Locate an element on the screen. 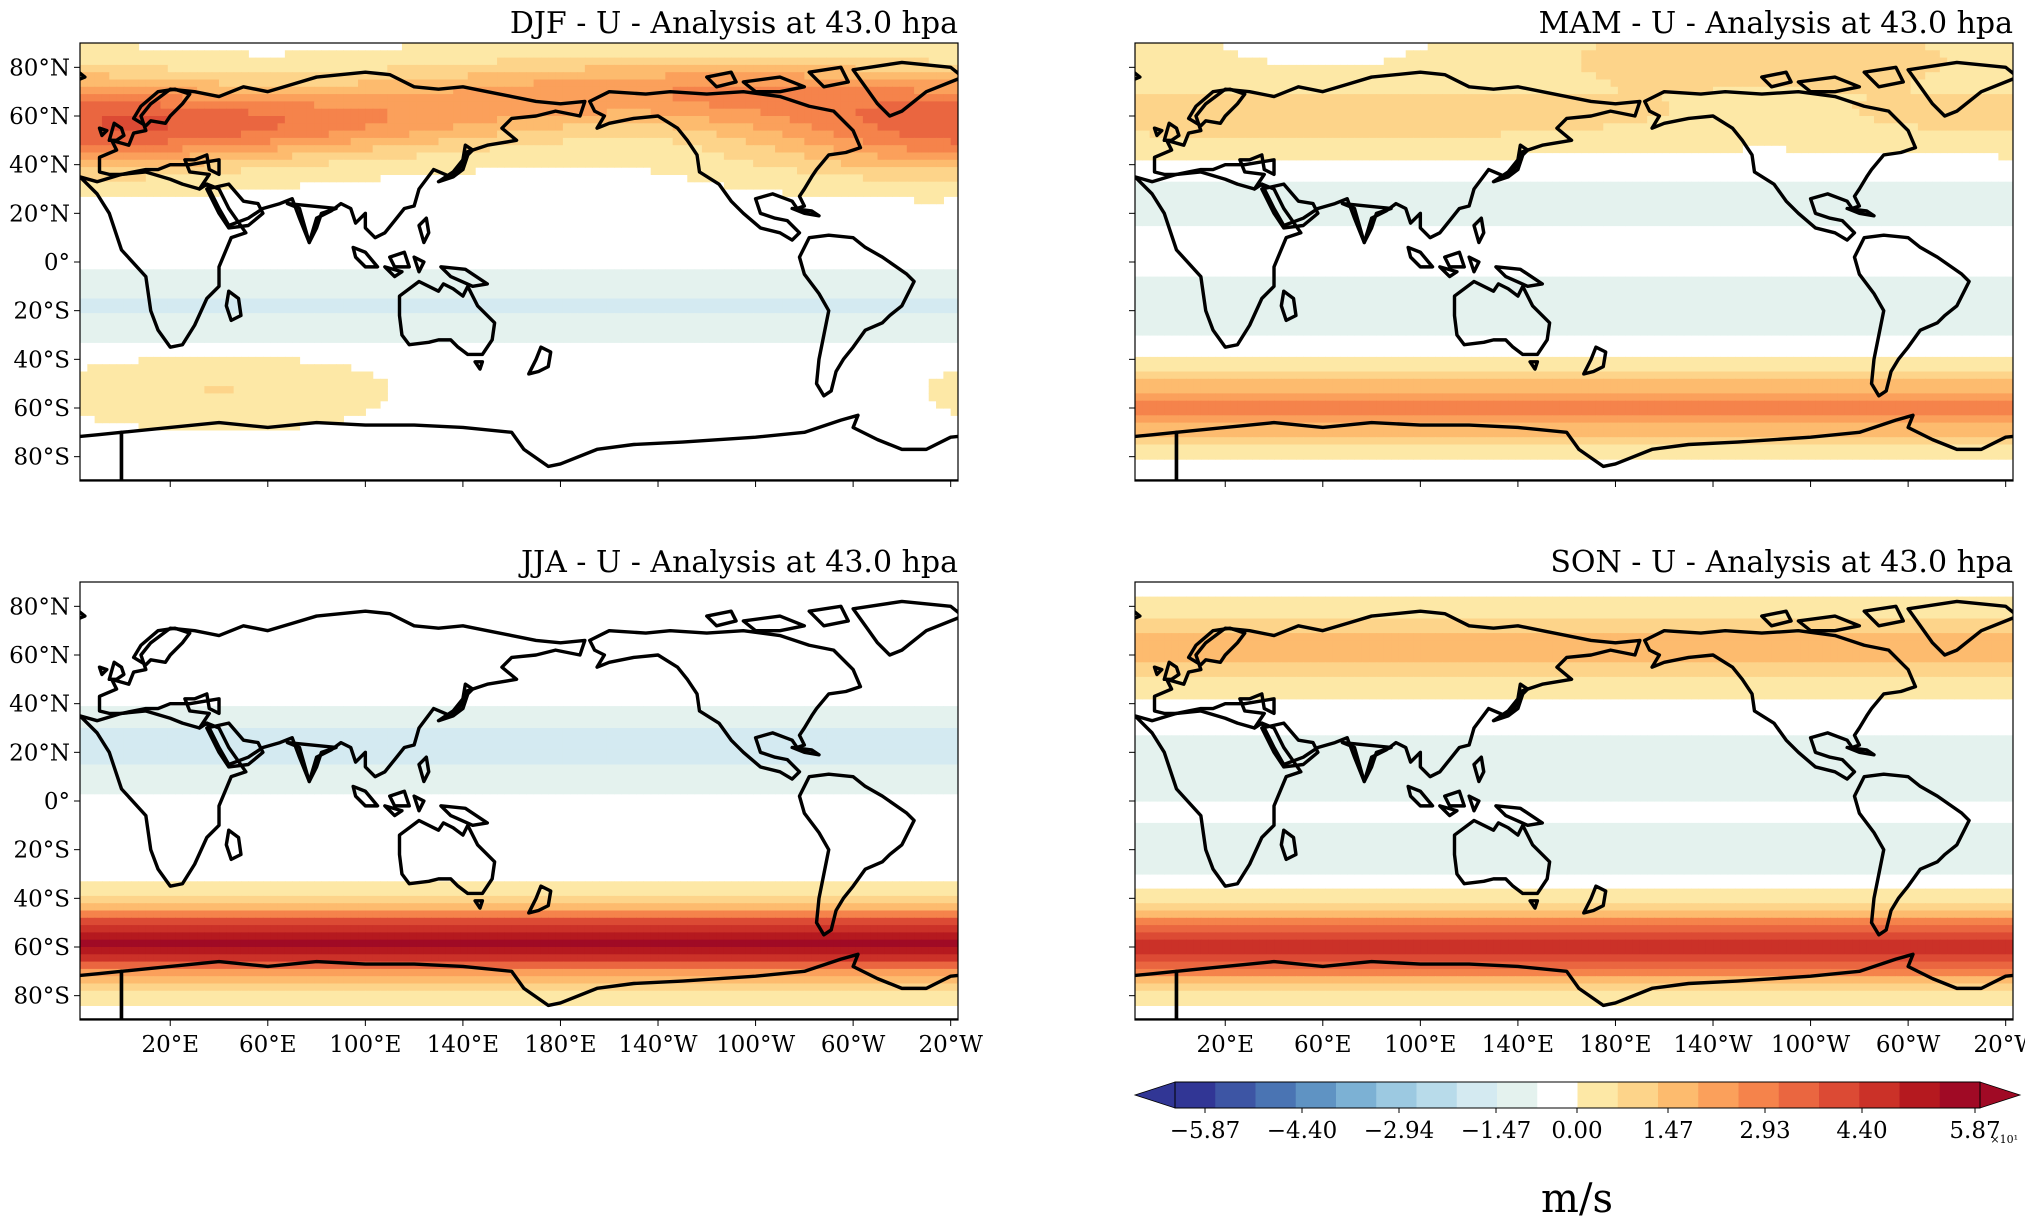 The image size is (2025, 1232). panel-title: SON - U - Analysis at 43.0 hpa is located at coordinates (1781, 562).